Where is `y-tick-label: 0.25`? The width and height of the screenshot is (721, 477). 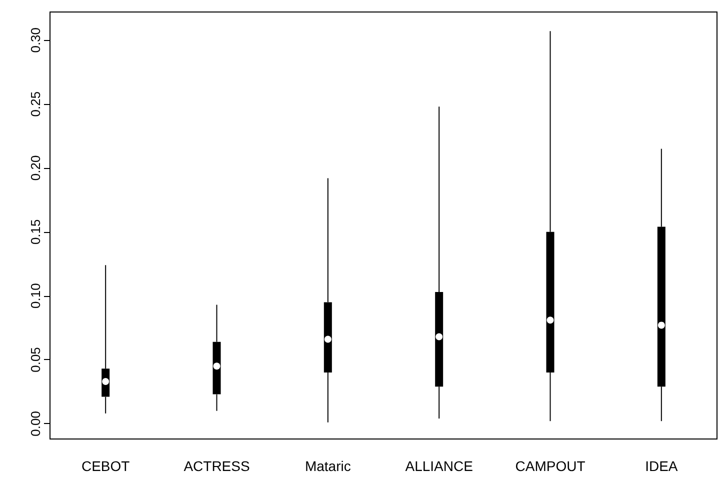
y-tick-label: 0.25 is located at coordinates (35, 104).